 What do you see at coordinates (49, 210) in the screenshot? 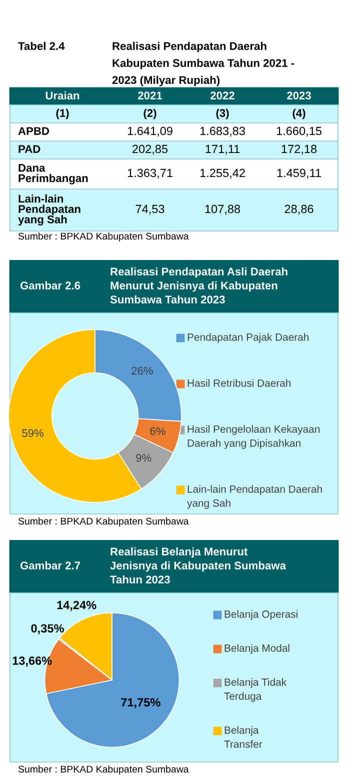
I see `category-label: Lain-lain Pendapatan yang Sah` at bounding box center [49, 210].